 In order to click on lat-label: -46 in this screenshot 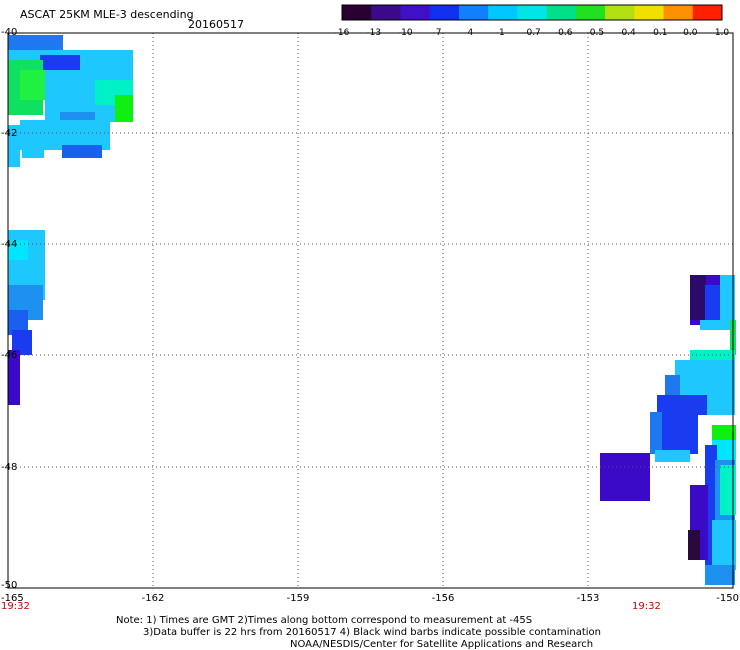, I will do `click(9, 355)`.